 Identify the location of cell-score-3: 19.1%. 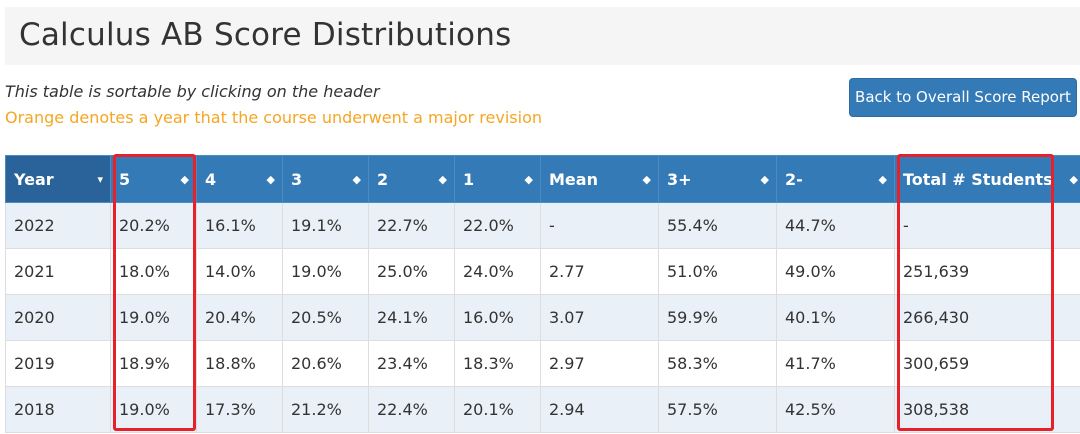
(325, 225).